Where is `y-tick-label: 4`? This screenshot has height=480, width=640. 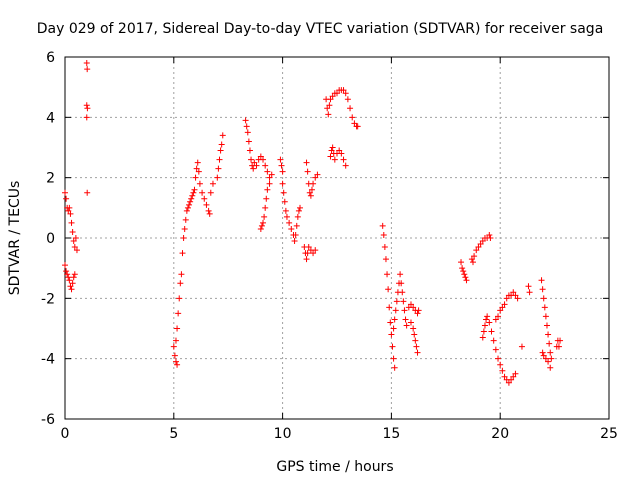 y-tick-label: 4 is located at coordinates (50, 118).